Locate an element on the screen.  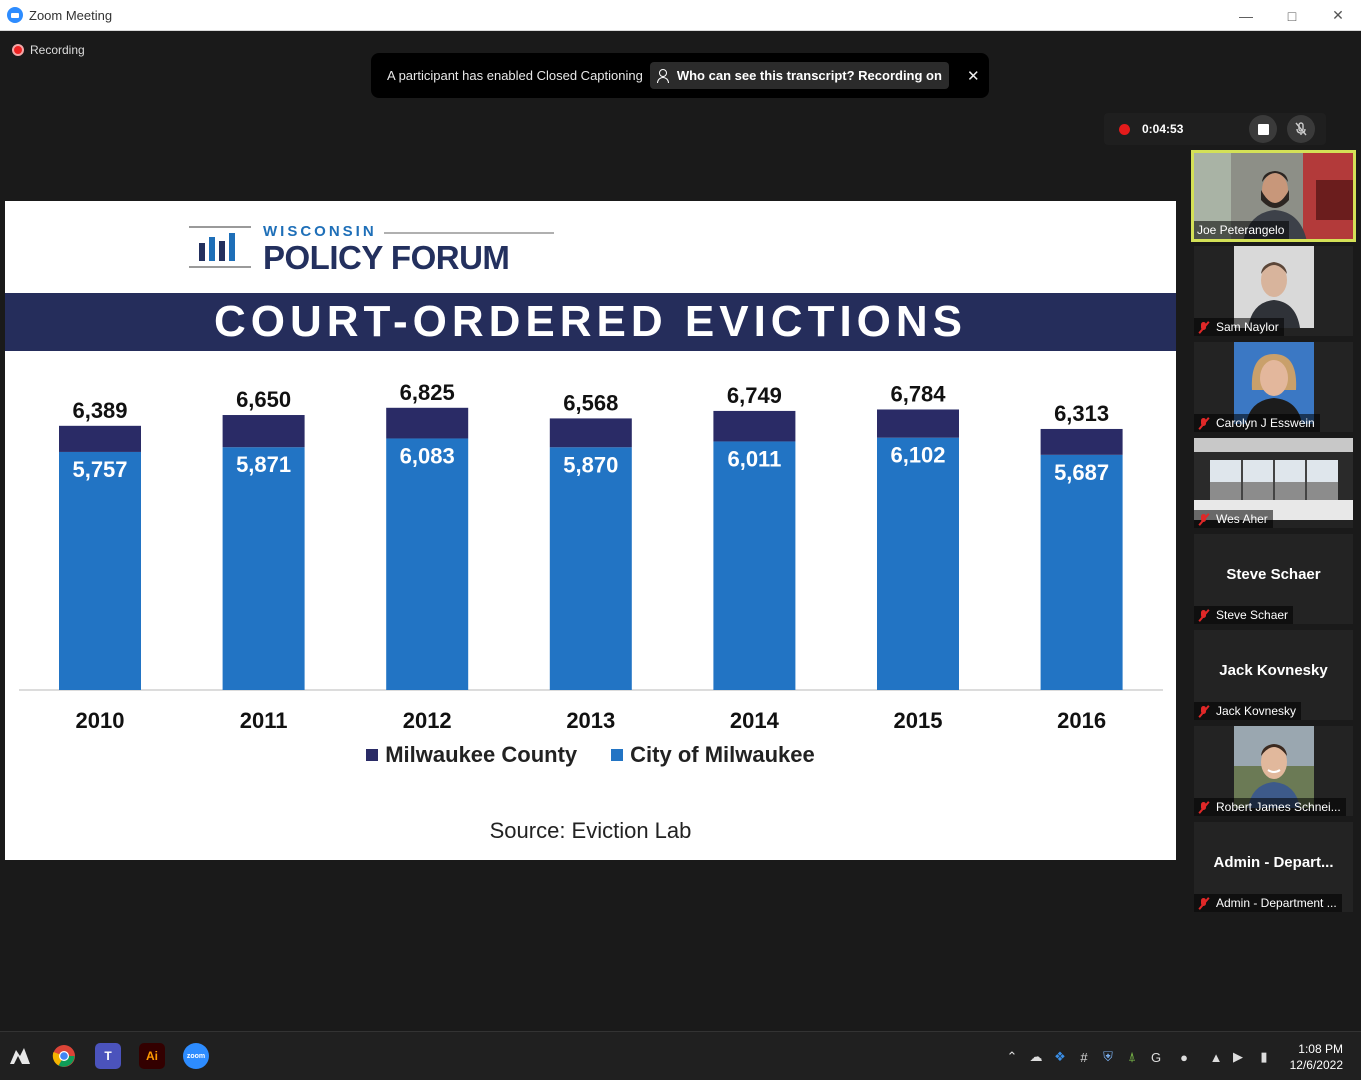
participant-name: Steve Schaer is located at coordinates (1252, 615).